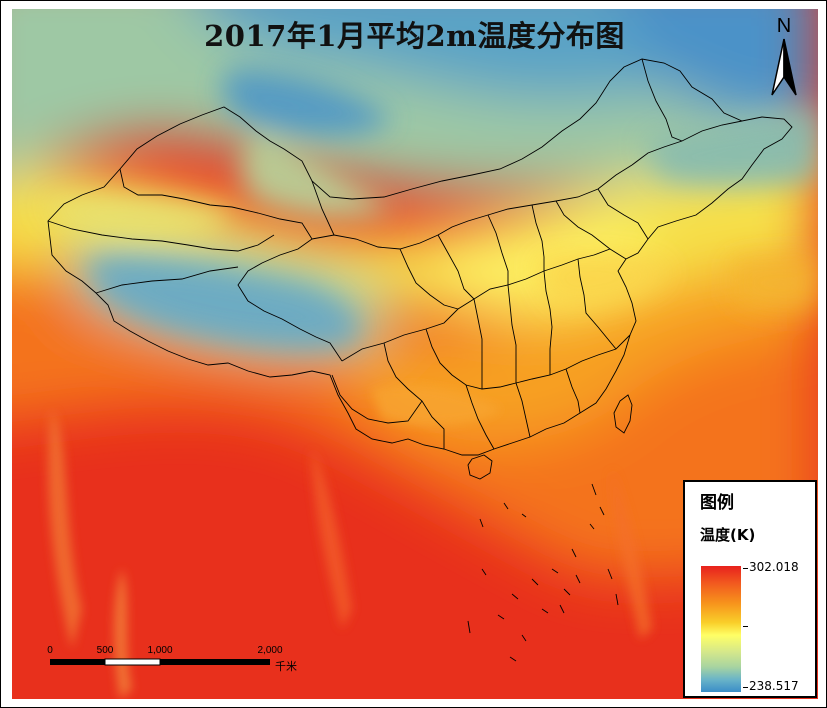  What do you see at coordinates (728, 535) in the screenshot?
I see `legend-subtitle: 温度(K)` at bounding box center [728, 535].